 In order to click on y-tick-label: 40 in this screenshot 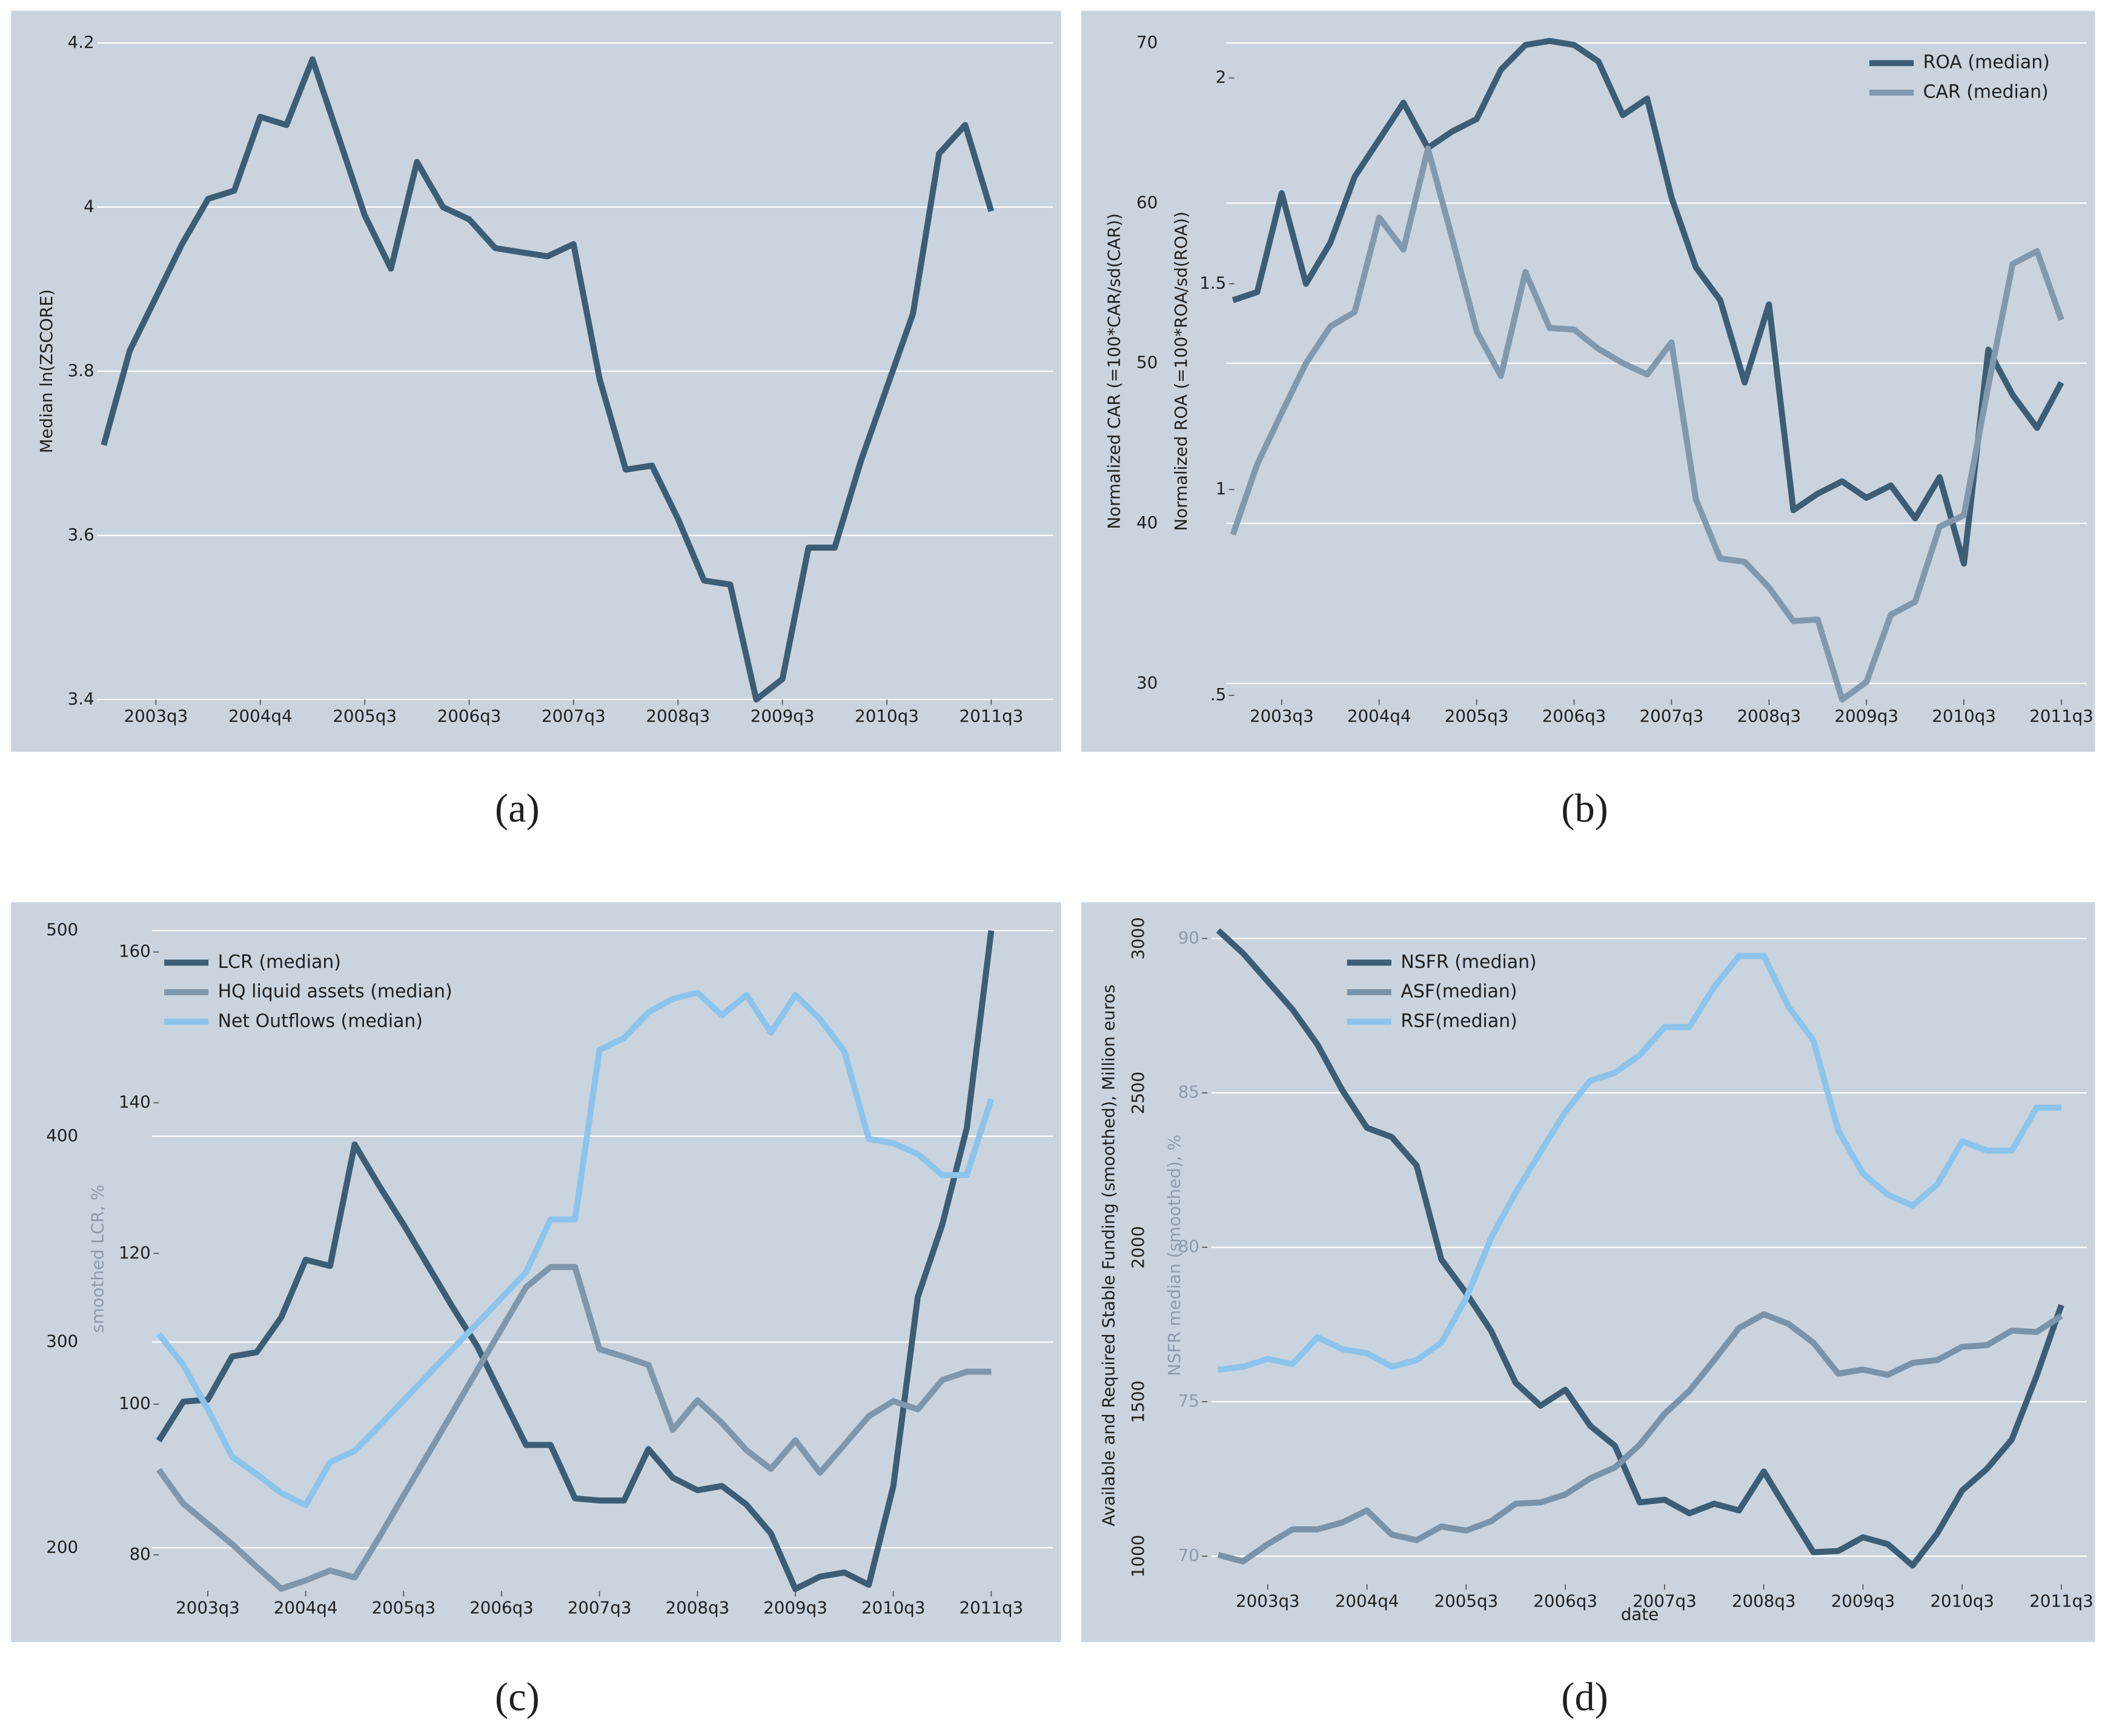, I will do `click(1147, 522)`.